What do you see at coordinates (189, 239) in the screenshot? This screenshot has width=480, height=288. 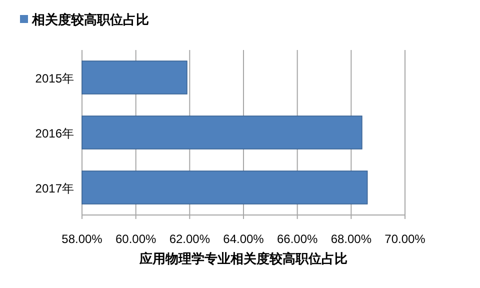 I see `x-tick-label: 62.00%` at bounding box center [189, 239].